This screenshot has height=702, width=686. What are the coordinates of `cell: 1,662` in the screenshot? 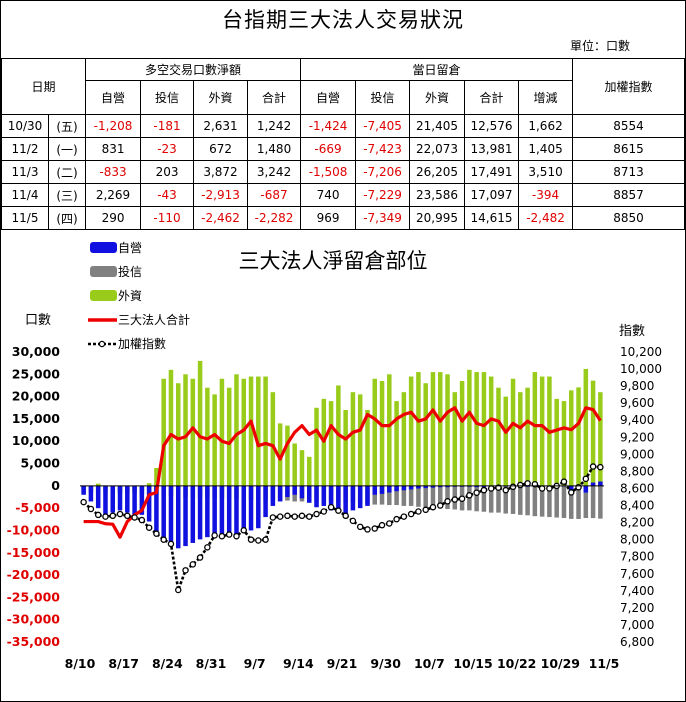 It's located at (546, 126).